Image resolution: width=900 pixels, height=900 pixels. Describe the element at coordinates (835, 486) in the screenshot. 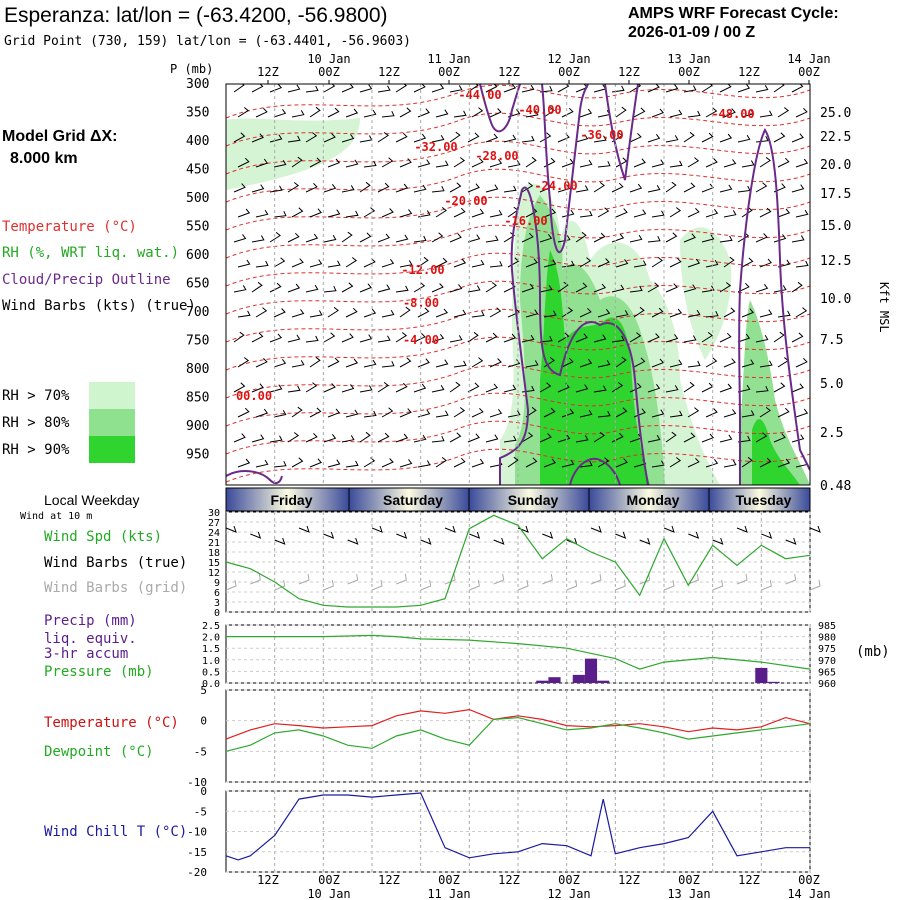

I see `height-tick: 0.48` at that location.